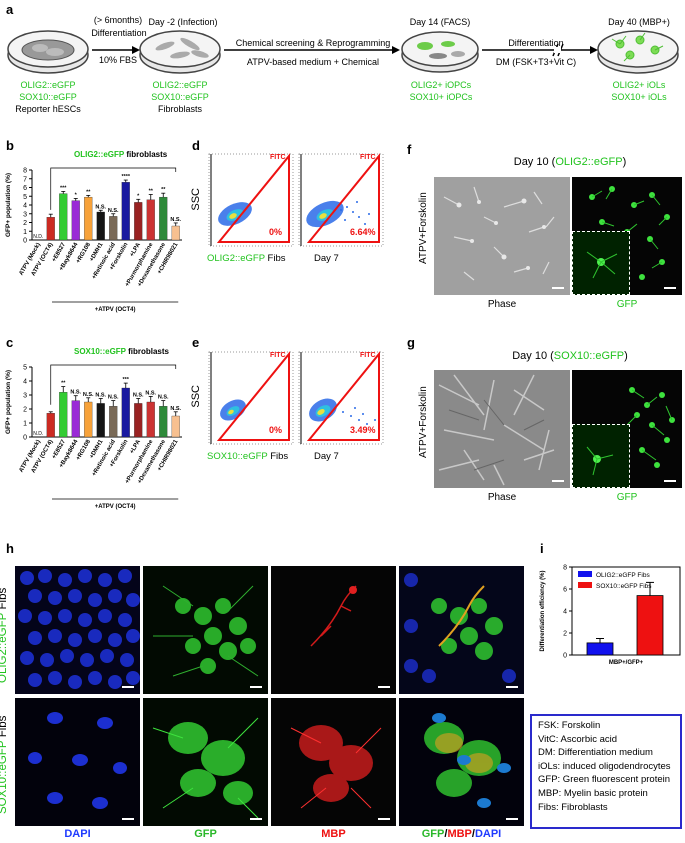 This screenshot has width=685, height=843. What do you see at coordinates (626, 663) in the screenshot?
I see `x-axis-label: MBP+/GFP+` at bounding box center [626, 663].